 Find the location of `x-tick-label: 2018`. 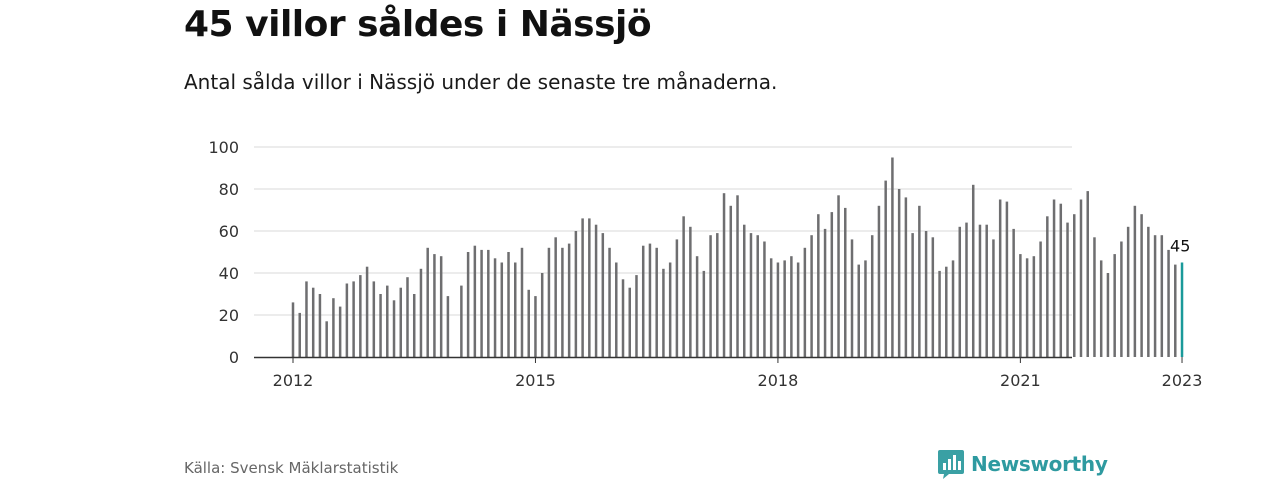

x-tick-label: 2018 is located at coordinates (778, 380).